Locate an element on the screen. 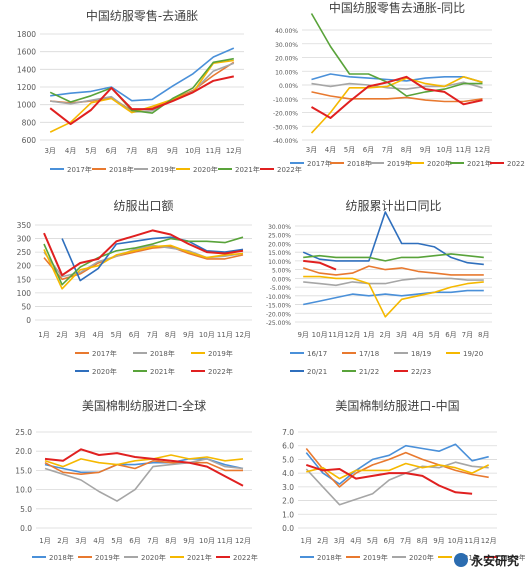 The width and height of the screenshot is (525, 573). y-tick-label: 5.0 is located at coordinates (288, 459).